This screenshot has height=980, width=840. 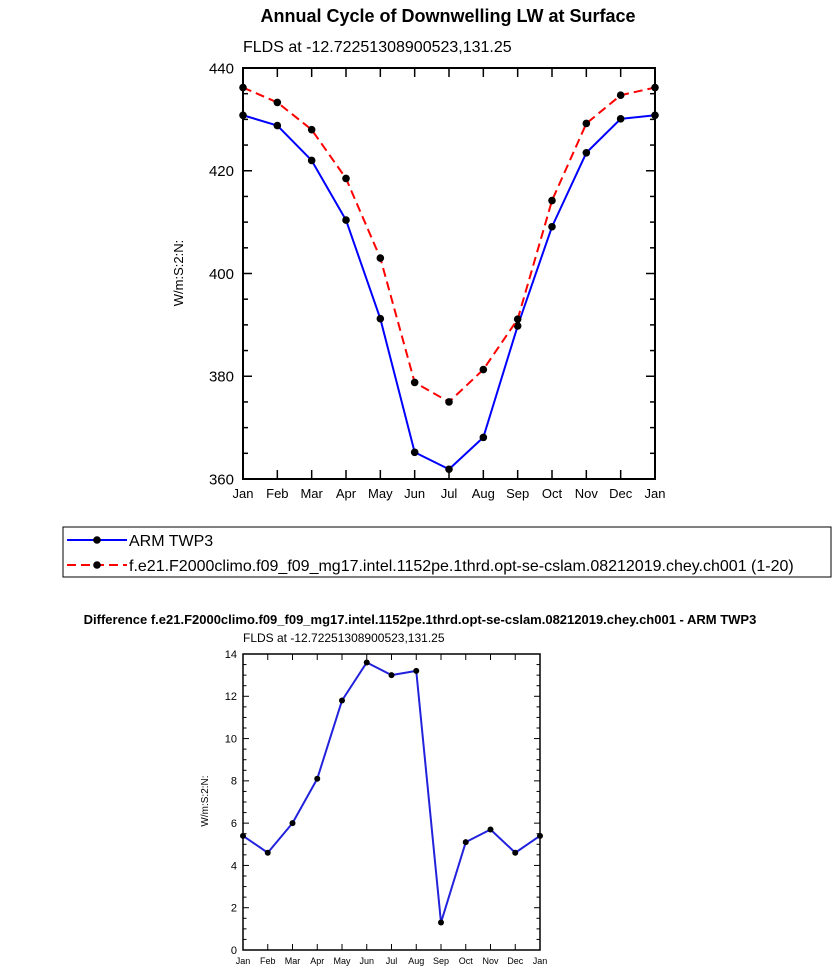 What do you see at coordinates (221, 274) in the screenshot?
I see `chart1-ytick-label: 400` at bounding box center [221, 274].